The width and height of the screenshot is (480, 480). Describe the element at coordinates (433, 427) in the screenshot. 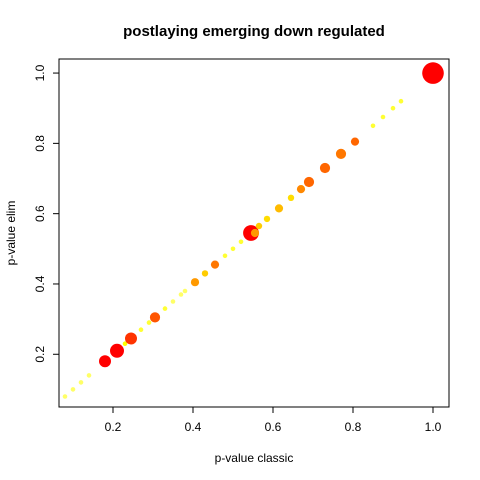

I see `x-tick-label: 1.0` at that location.